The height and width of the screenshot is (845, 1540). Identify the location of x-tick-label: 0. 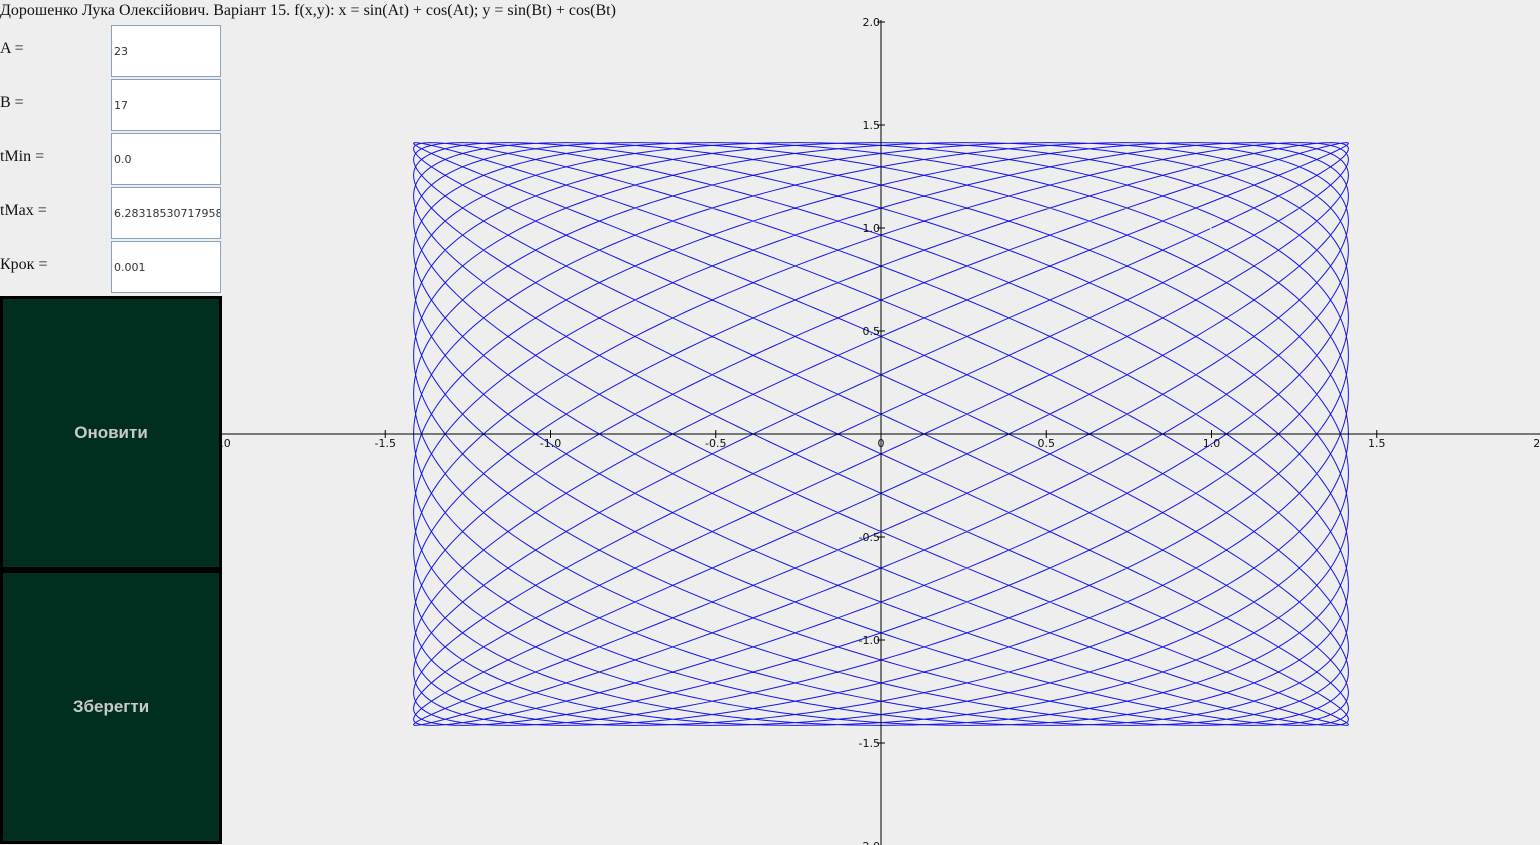
(881, 443).